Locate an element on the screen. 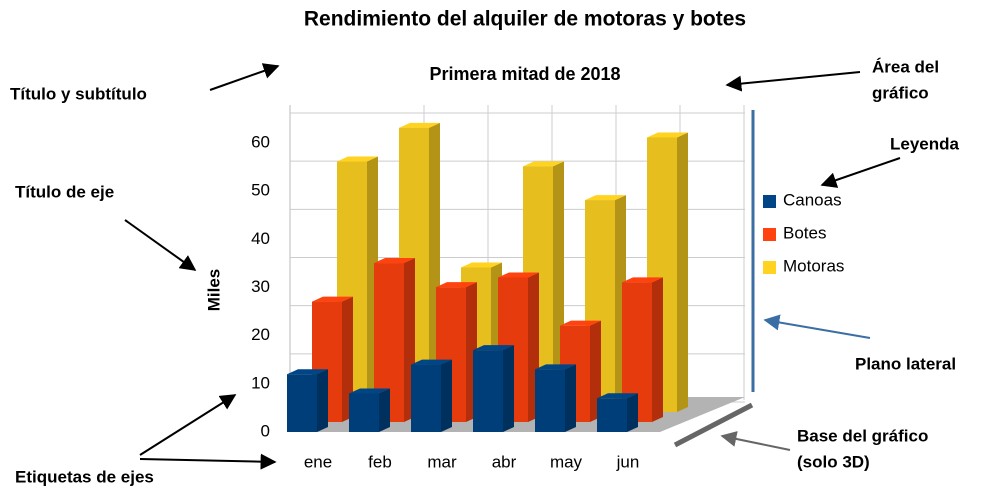  x-tick-label: ene is located at coordinates (318, 461).